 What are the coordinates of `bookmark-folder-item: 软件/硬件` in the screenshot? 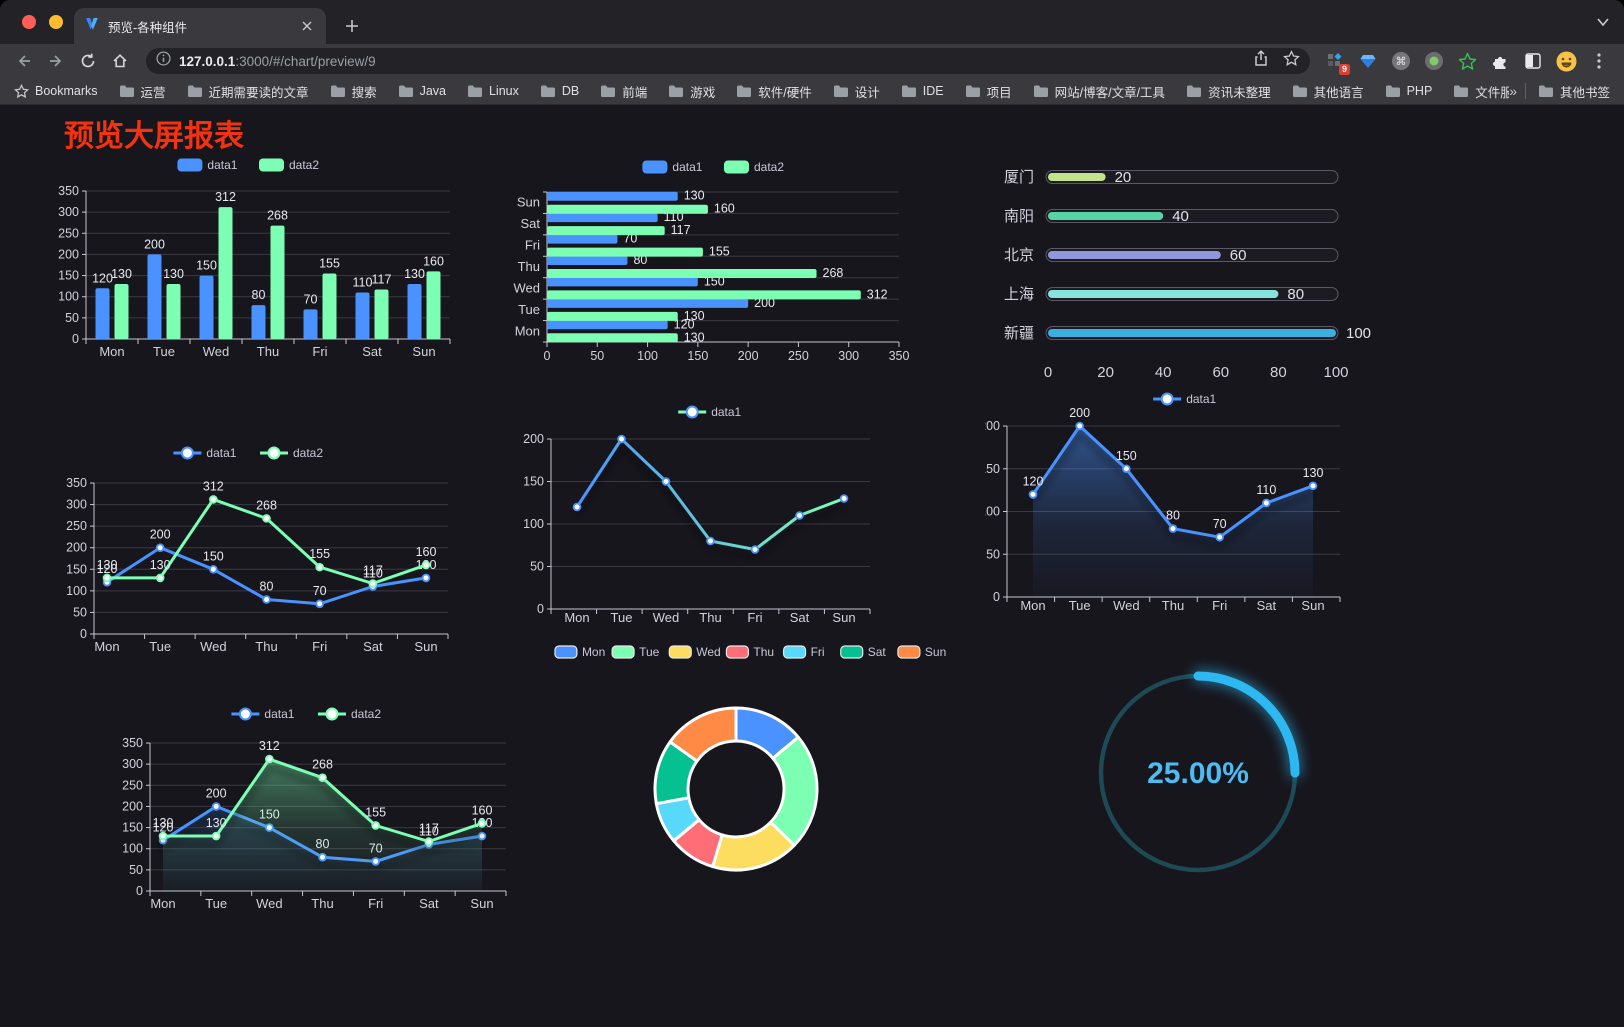 It's located at (774, 91).